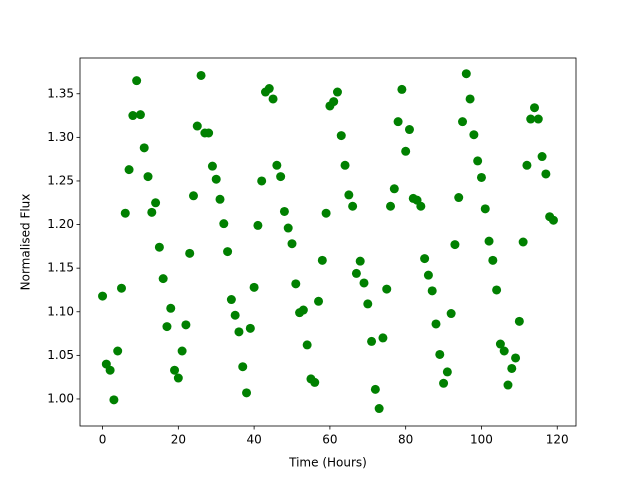  What do you see at coordinates (405, 440) in the screenshot?
I see `x-tick-label: 80` at bounding box center [405, 440].